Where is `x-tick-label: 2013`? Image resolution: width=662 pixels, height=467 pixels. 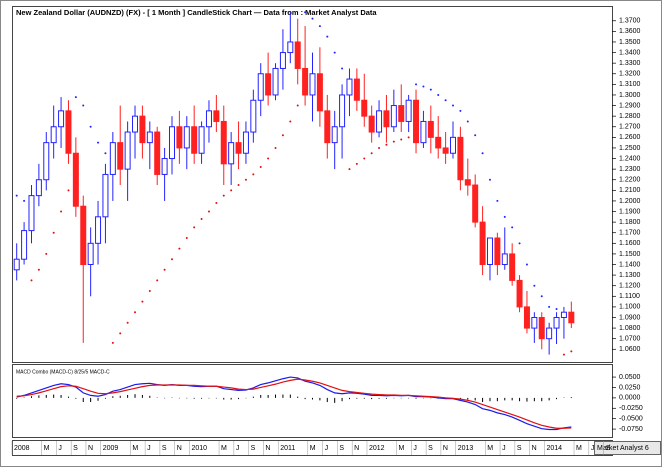
x-tick-label: 2013 is located at coordinates (466, 448).